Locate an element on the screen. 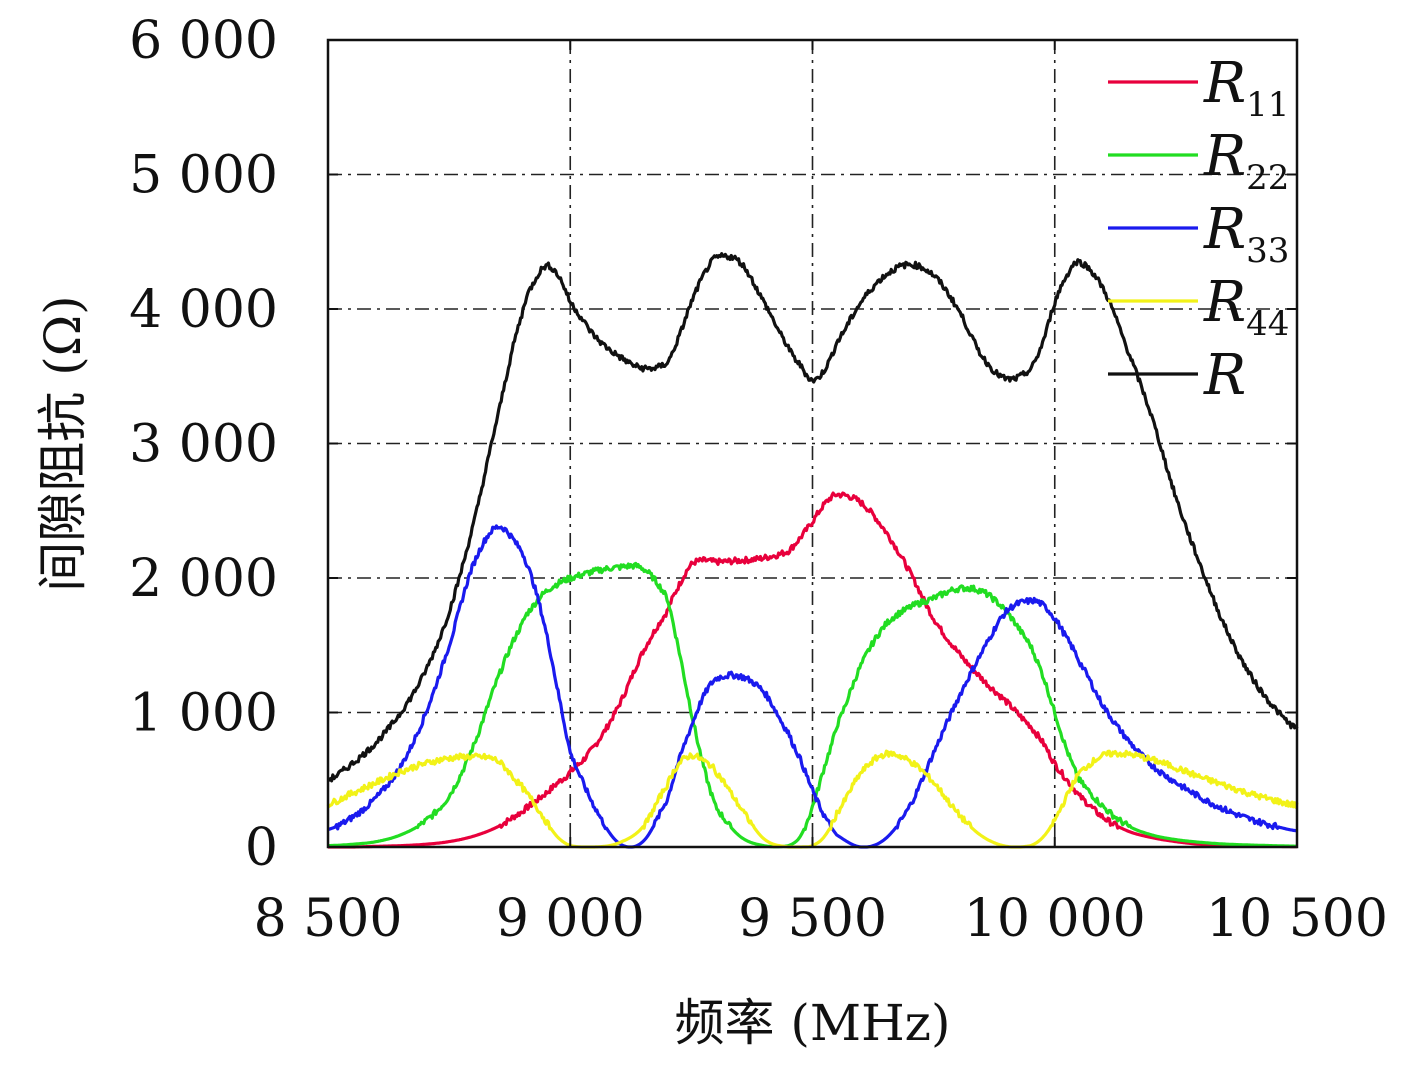 This screenshot has height=1070, width=1417. y-axis-label: 间隙阻抗 (Ω) is located at coordinates (63, 443).